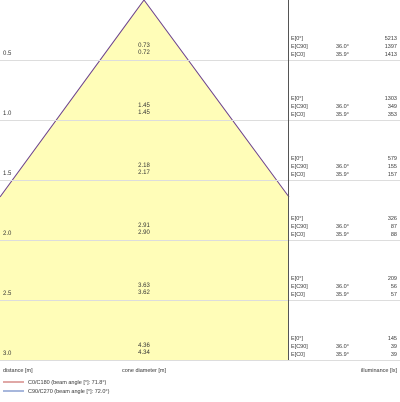  I want to click on illuminance-value: 5213, so click(391, 39).